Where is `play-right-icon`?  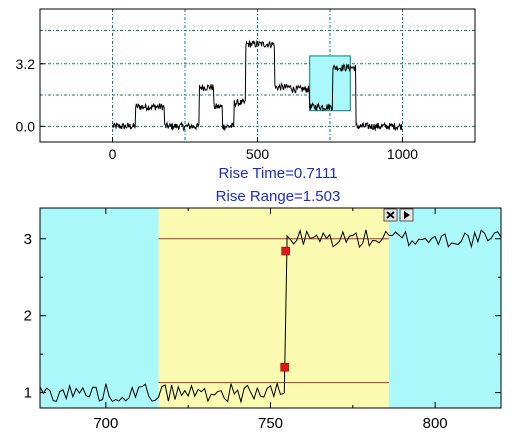 play-right-icon is located at coordinates (407, 215).